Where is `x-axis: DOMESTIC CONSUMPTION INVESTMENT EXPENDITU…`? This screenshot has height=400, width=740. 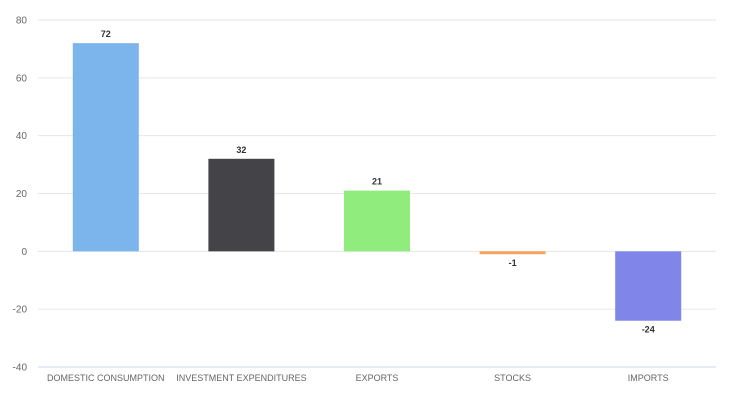
x-axis: DOMESTIC CONSUMPTION INVESTMENT EXPENDITU… is located at coordinates (358, 378).